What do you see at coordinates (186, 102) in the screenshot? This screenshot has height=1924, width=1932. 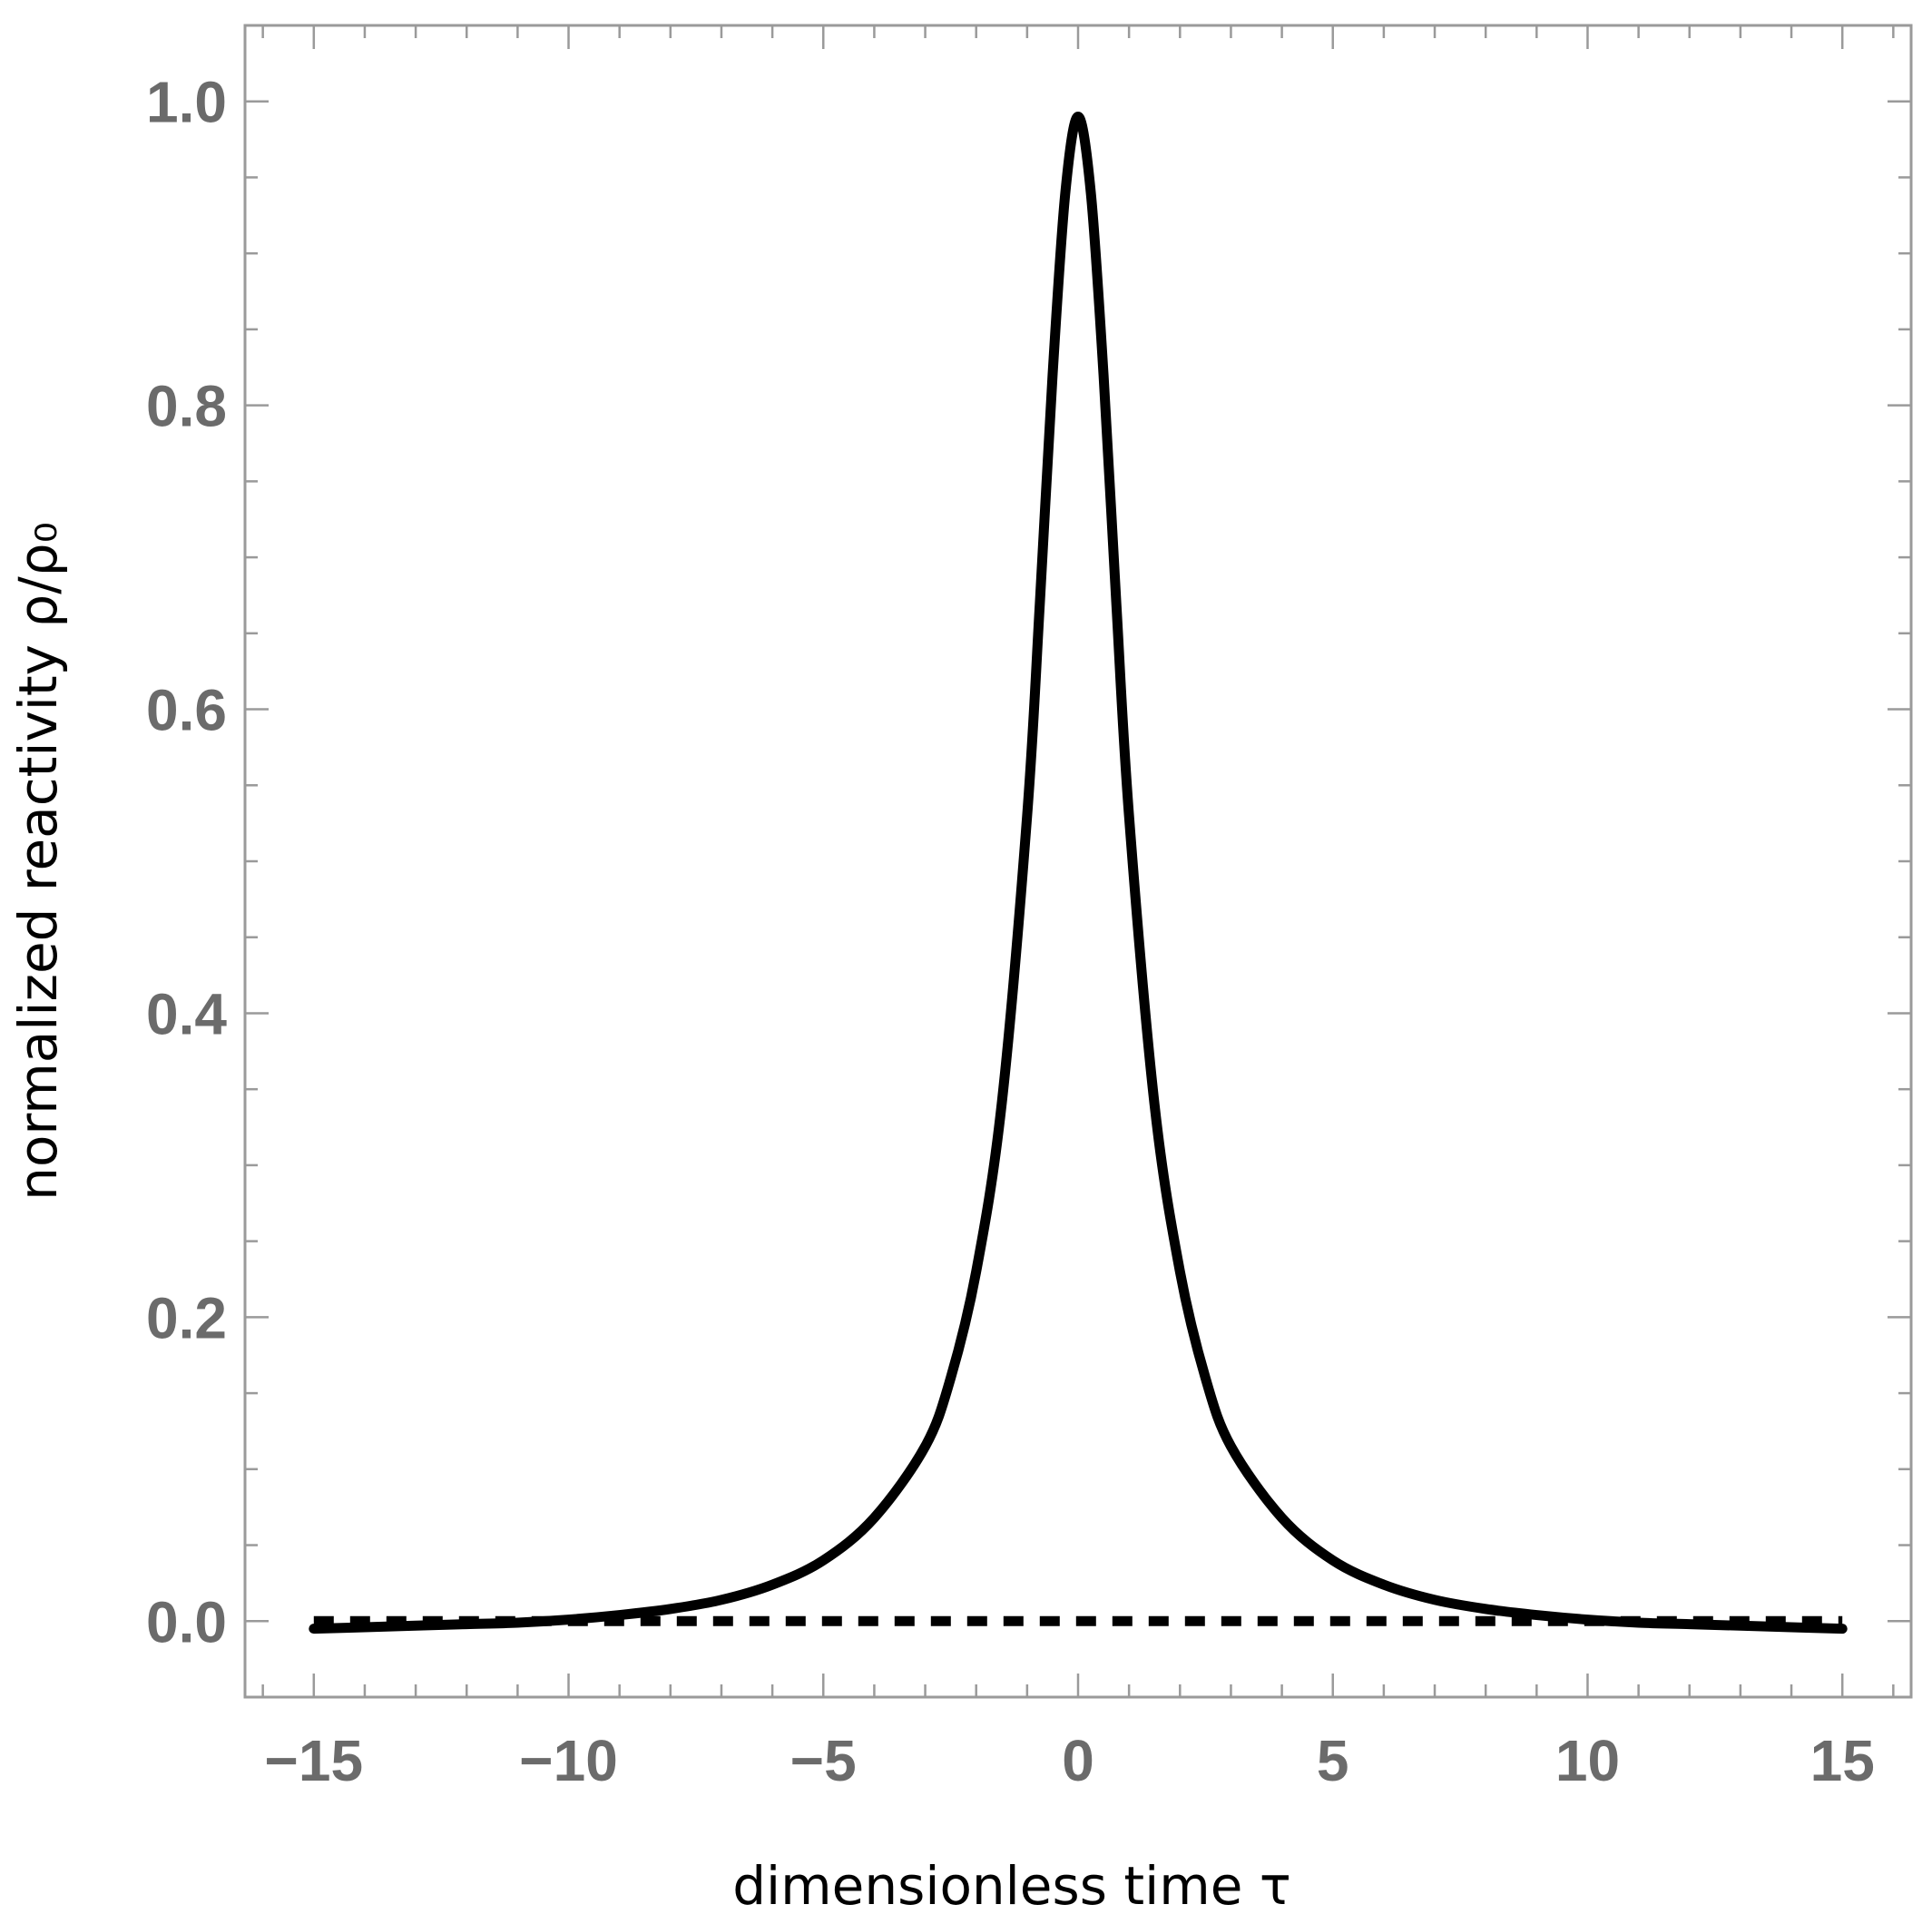 I see `y-tick-label: 1.0` at bounding box center [186, 102].